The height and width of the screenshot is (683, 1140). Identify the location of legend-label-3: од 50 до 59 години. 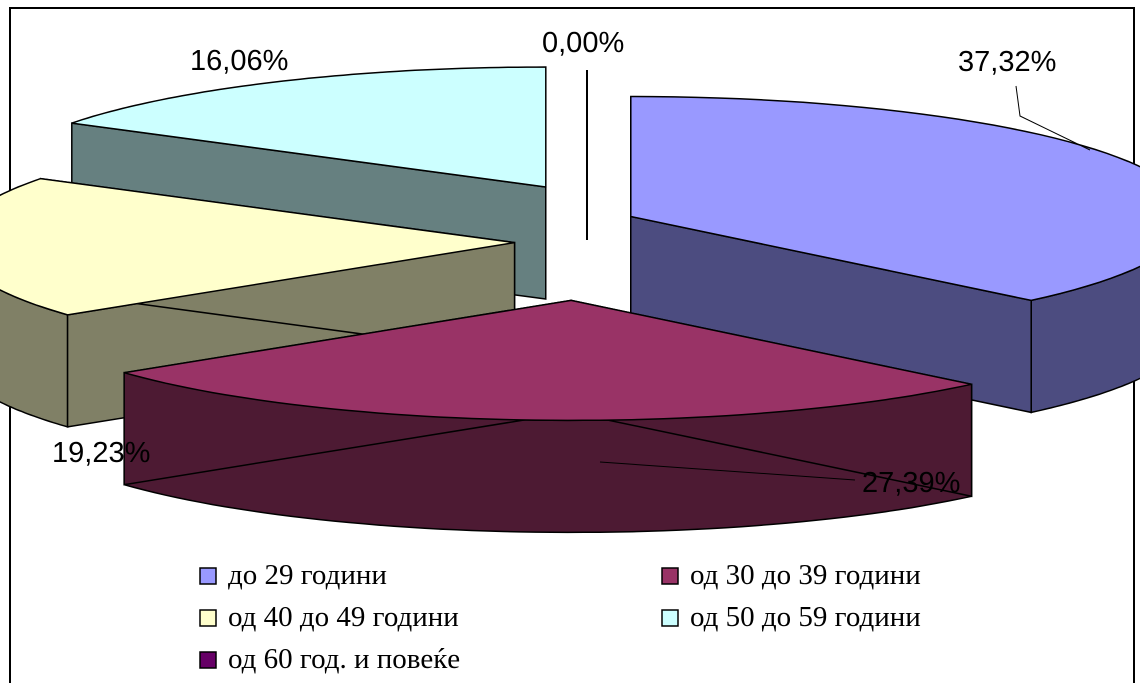
(805, 617).